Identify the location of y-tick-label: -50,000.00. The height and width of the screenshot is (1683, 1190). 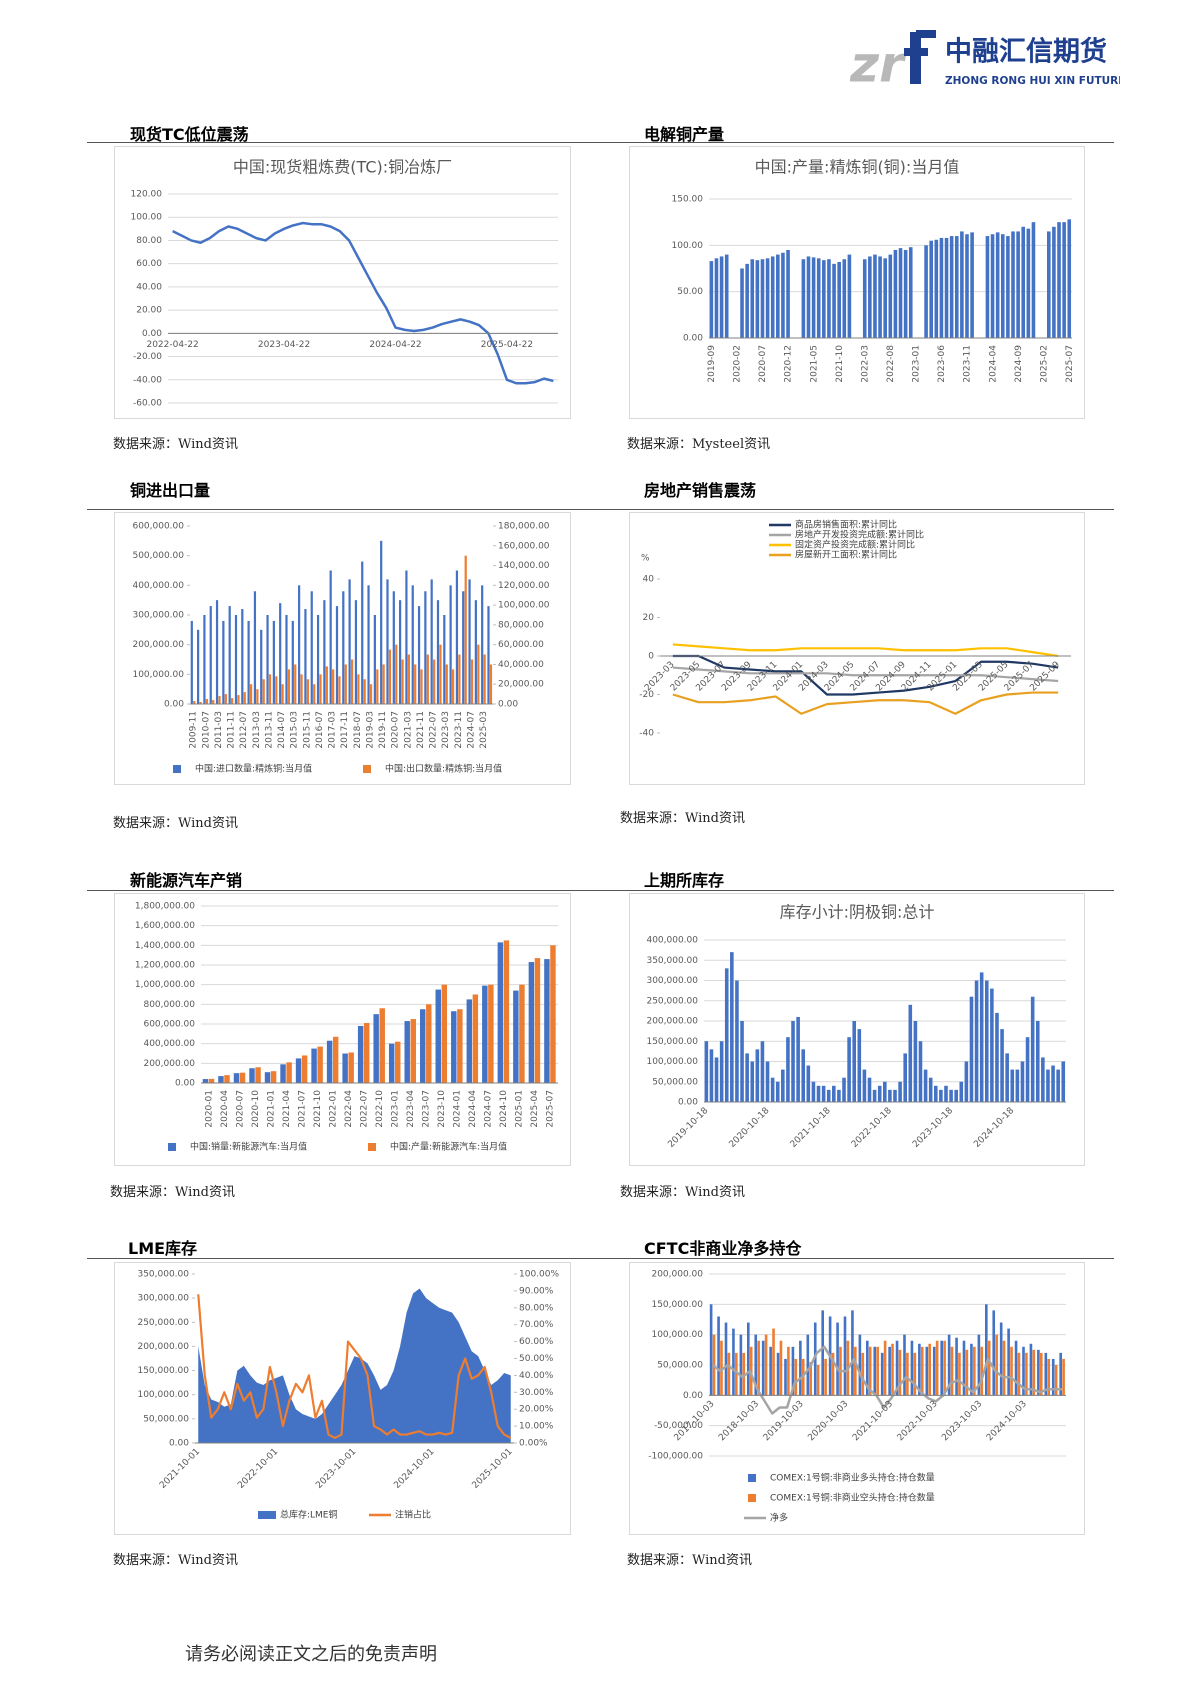
(678, 1426).